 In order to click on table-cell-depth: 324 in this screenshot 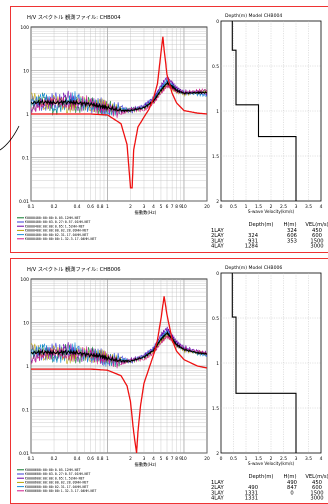, I will do `click(253, 236)`.